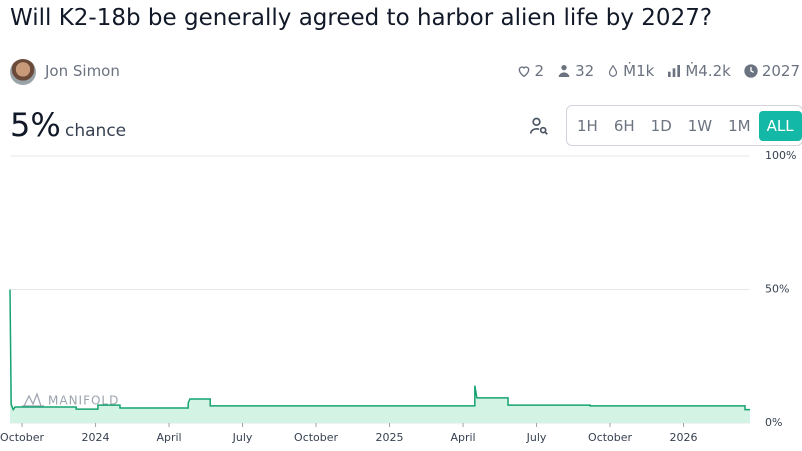  What do you see at coordinates (674, 71) in the screenshot?
I see `bars-icon` at bounding box center [674, 71].